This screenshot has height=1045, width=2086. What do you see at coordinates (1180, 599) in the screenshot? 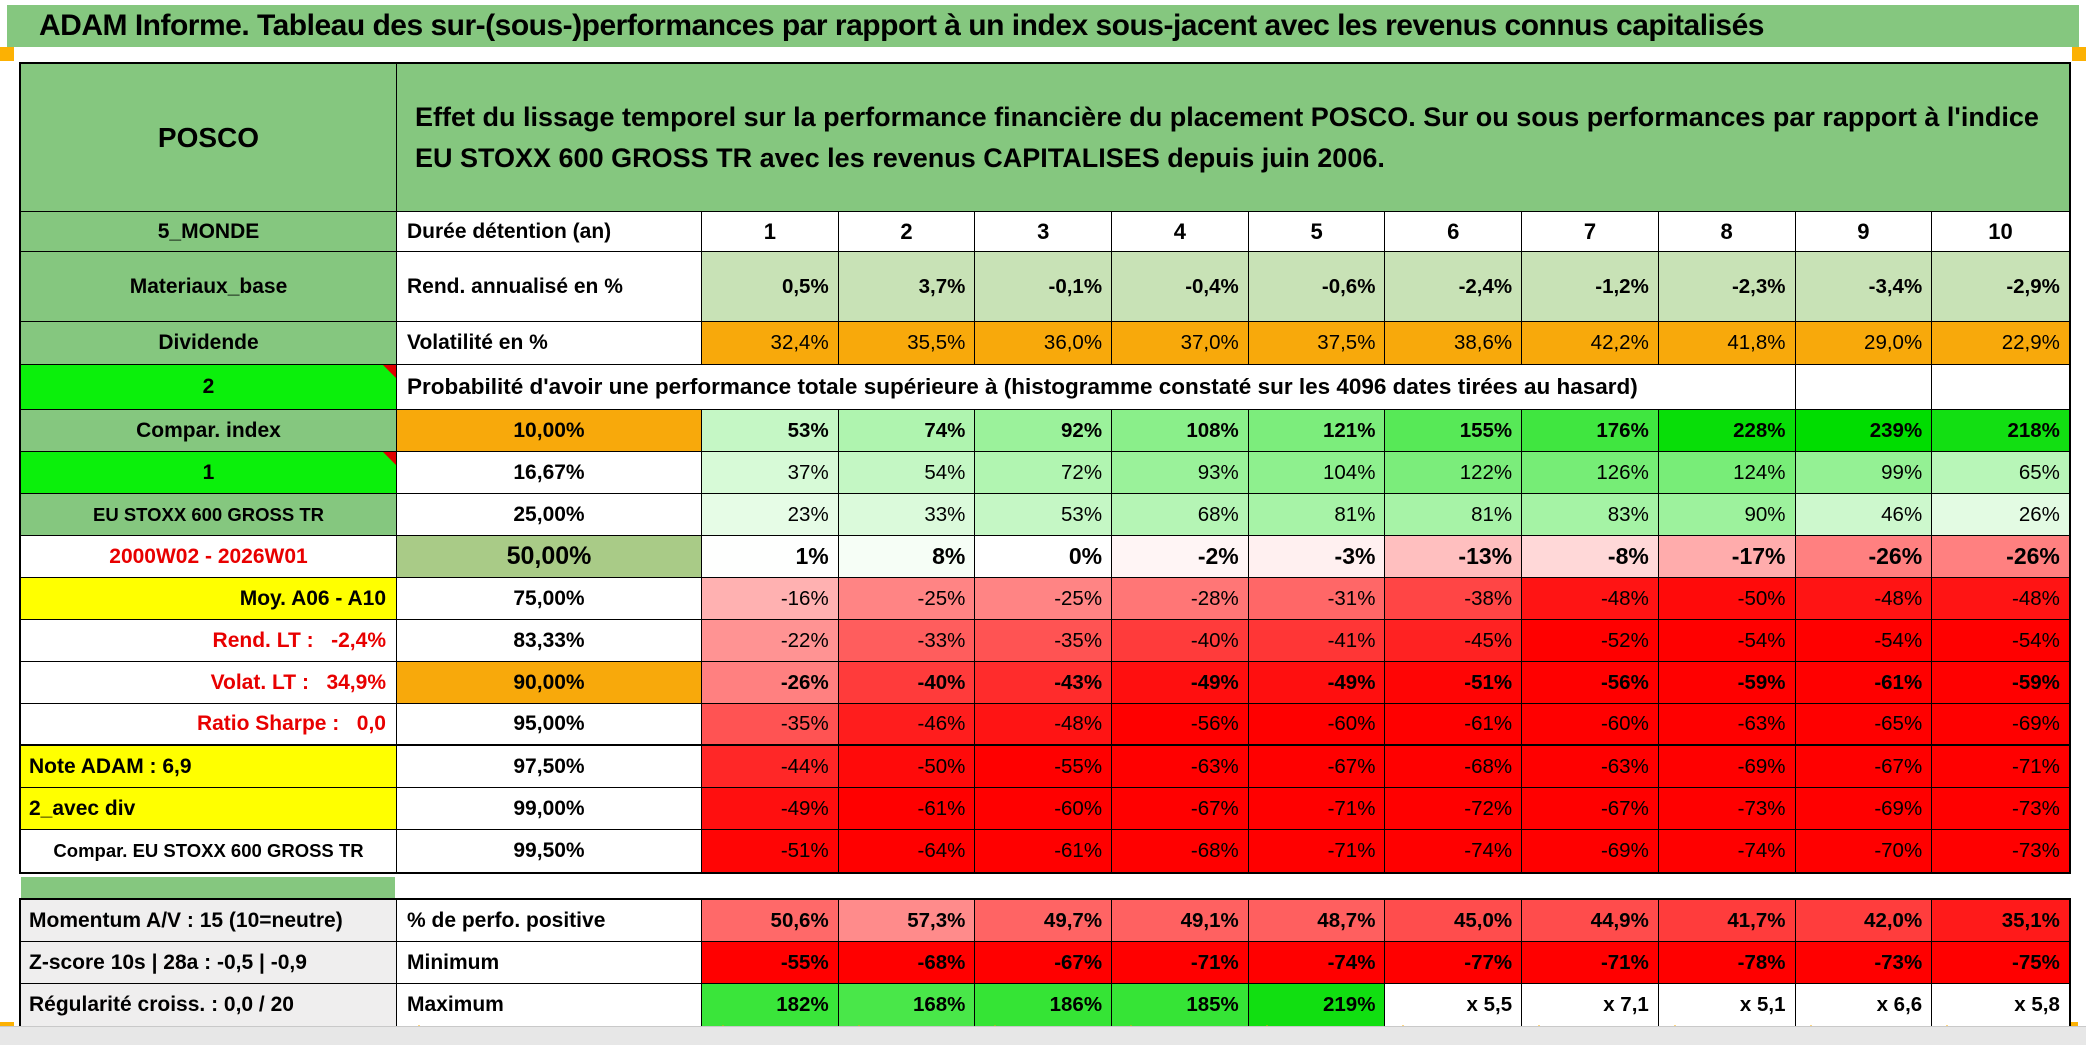
I see `value-cell: -28%` at bounding box center [1180, 599].